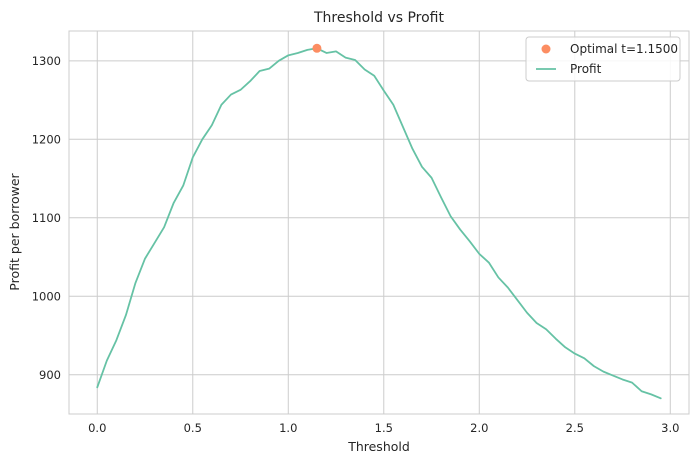 This screenshot has height=464, width=698. I want to click on x-axis-label: Threshold, so click(378, 446).